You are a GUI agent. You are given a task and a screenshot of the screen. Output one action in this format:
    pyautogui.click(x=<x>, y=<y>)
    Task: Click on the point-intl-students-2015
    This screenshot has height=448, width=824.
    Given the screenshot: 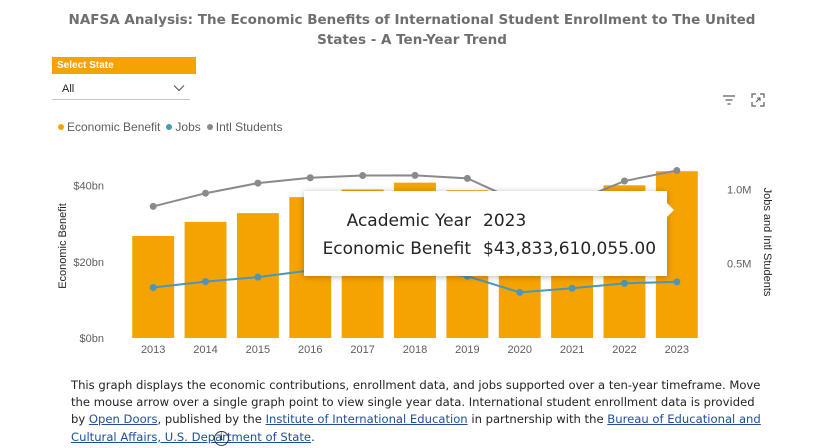 What is the action you would take?
    pyautogui.click(x=258, y=183)
    